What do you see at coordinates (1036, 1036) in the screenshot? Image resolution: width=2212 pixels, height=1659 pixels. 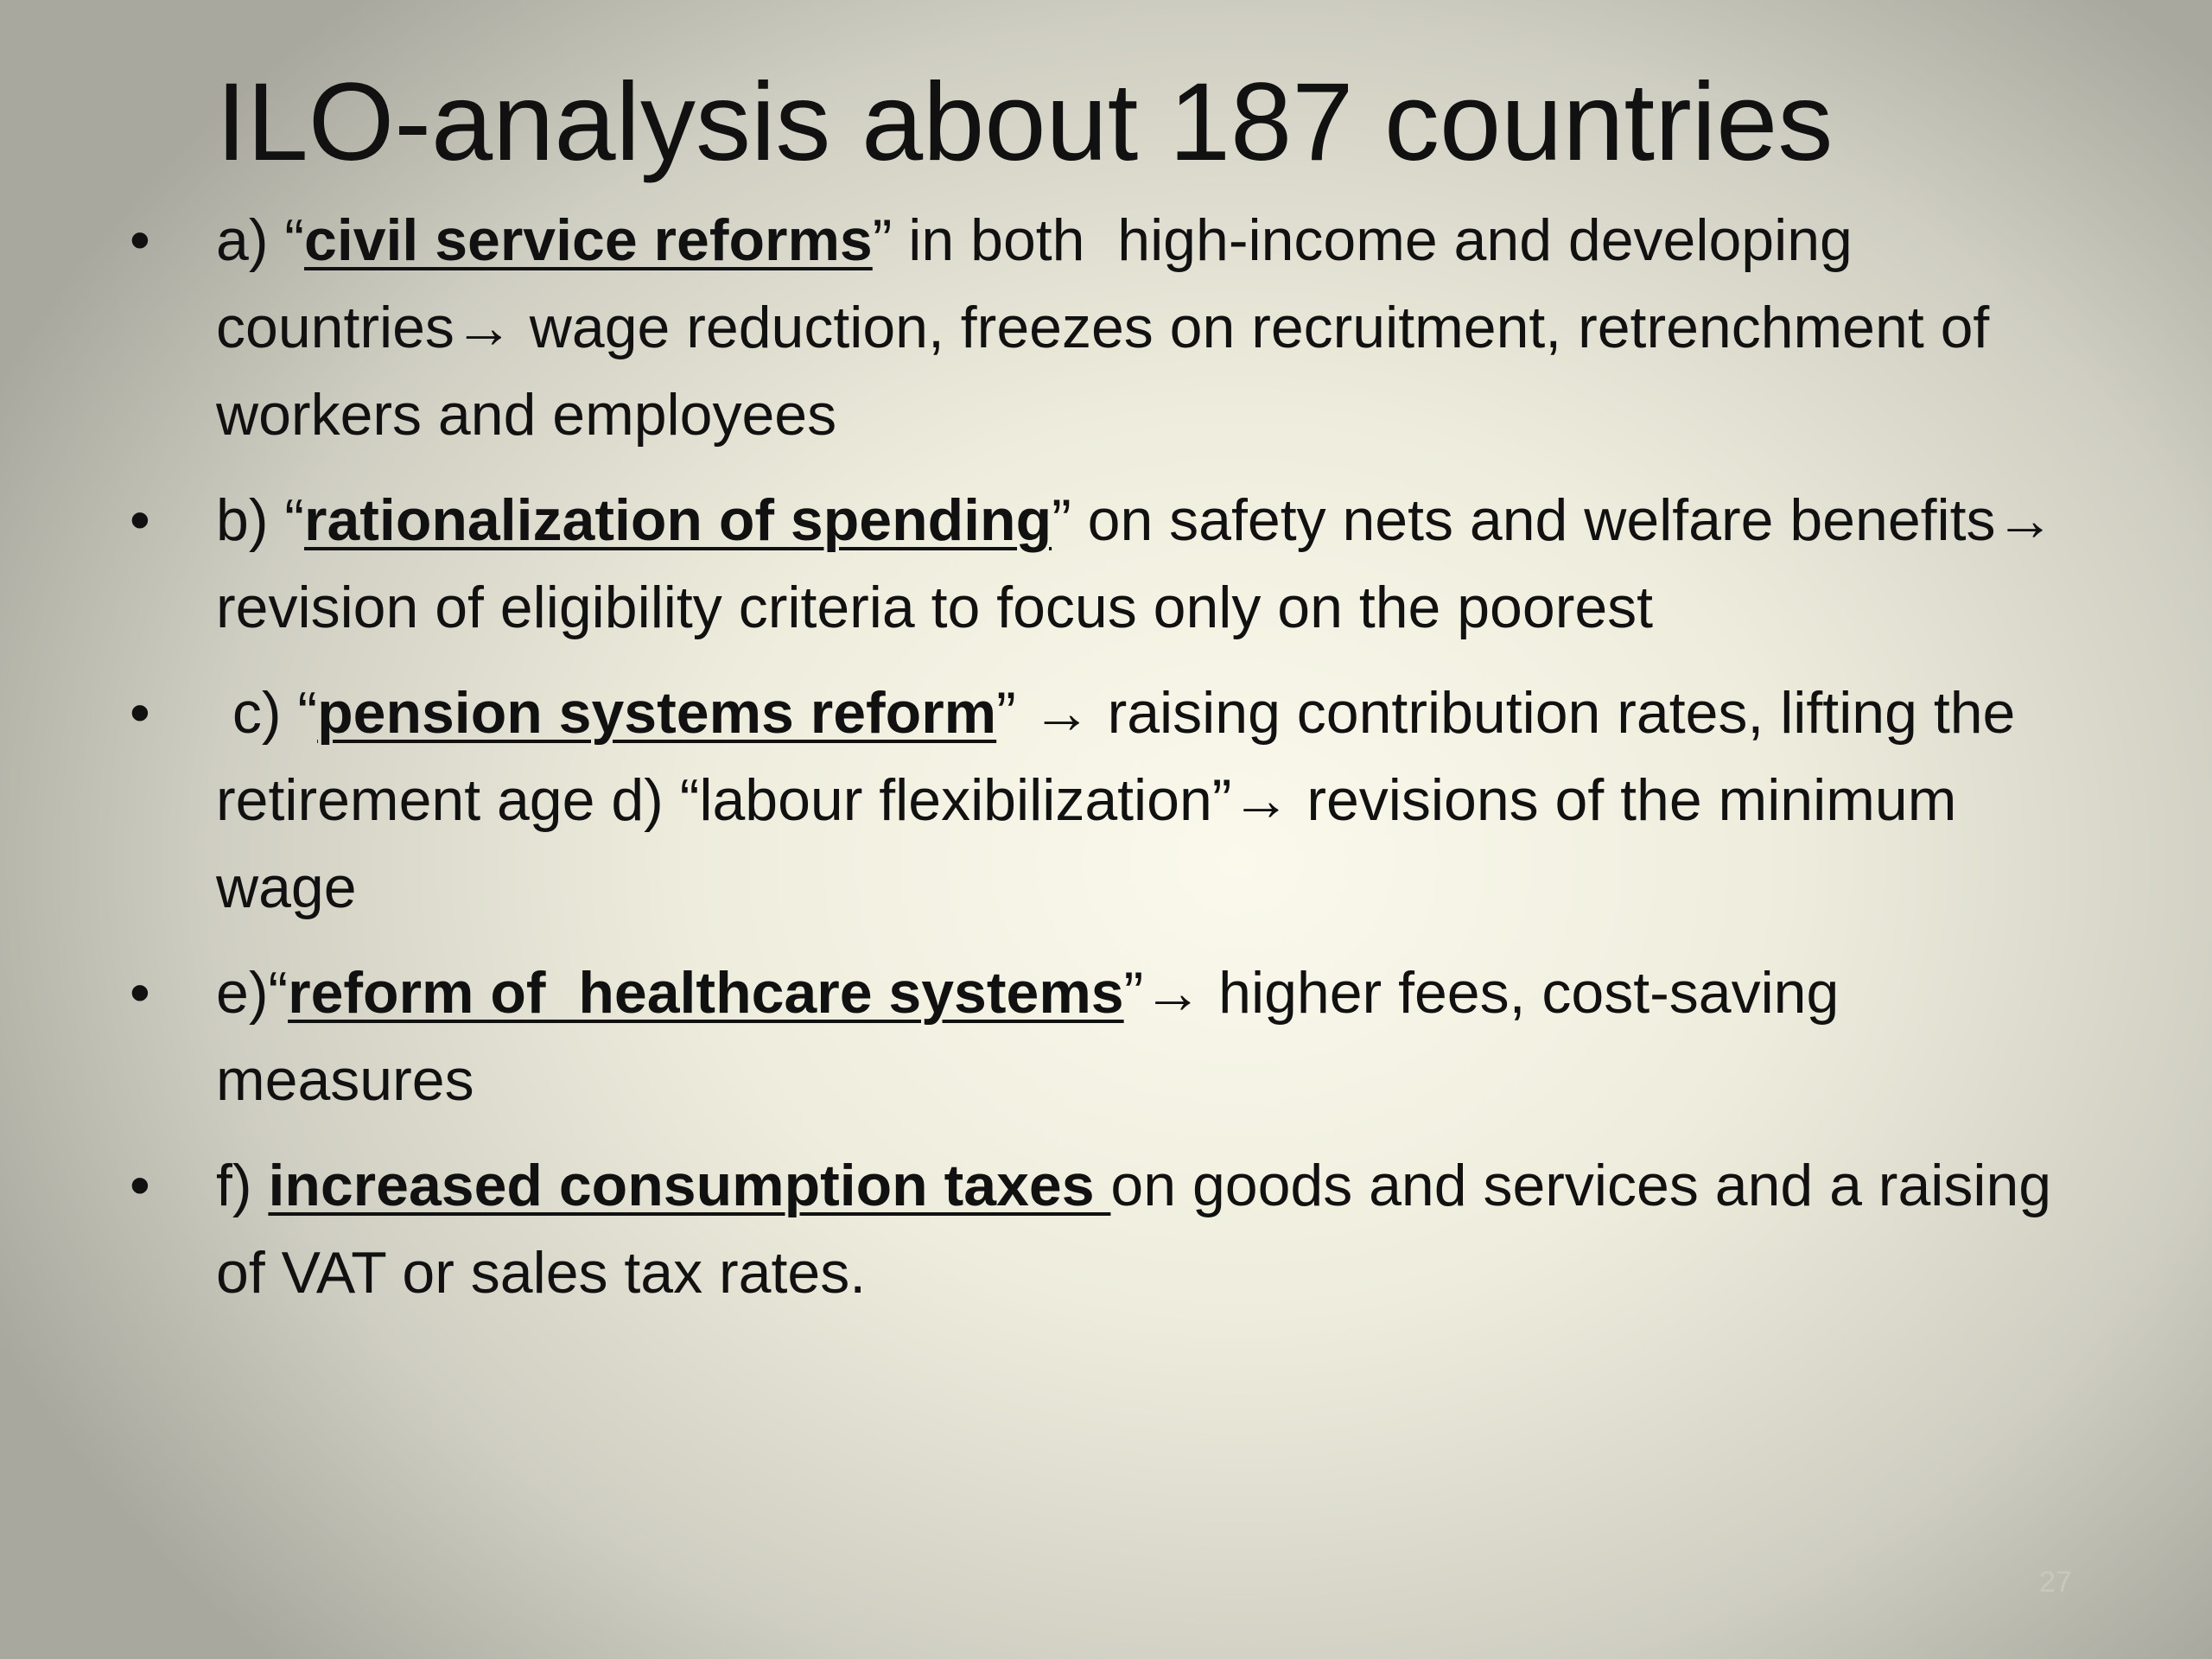 I see `bullet-text: ”→ higher fees, cost-saving measures` at bounding box center [1036, 1036].